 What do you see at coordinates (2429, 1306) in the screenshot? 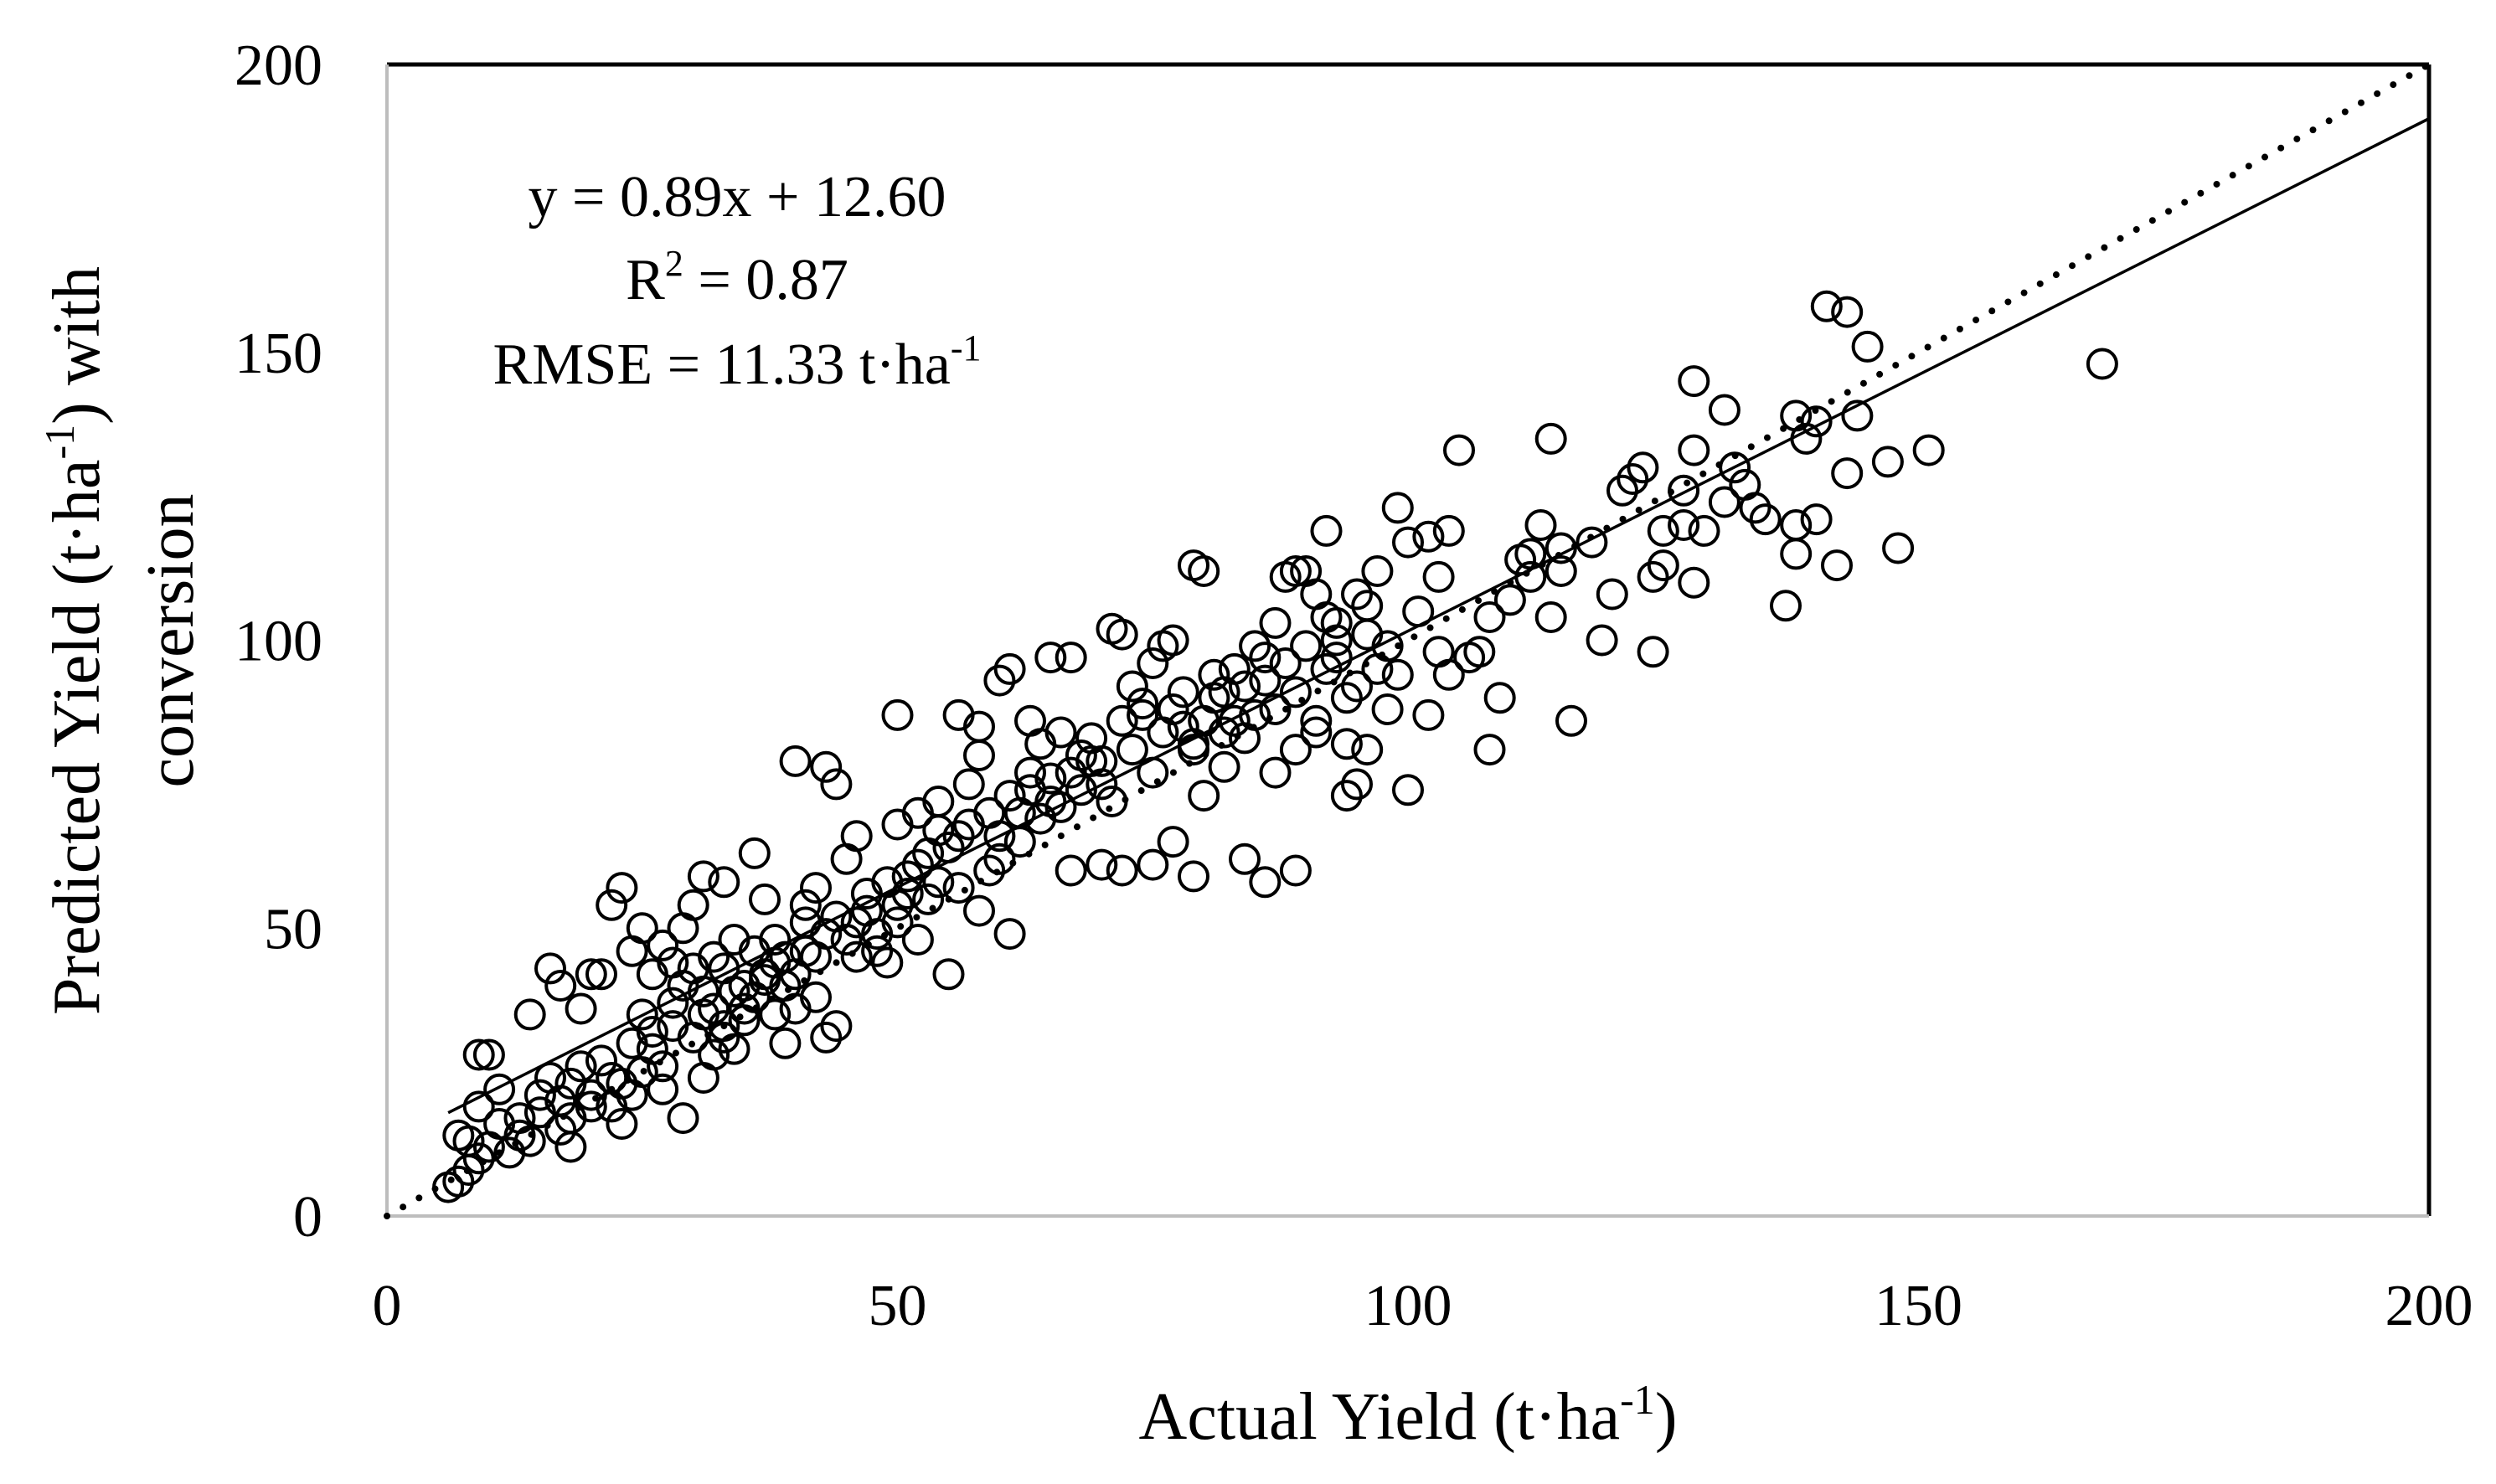
I see `x-tick-label: 200` at bounding box center [2429, 1306].